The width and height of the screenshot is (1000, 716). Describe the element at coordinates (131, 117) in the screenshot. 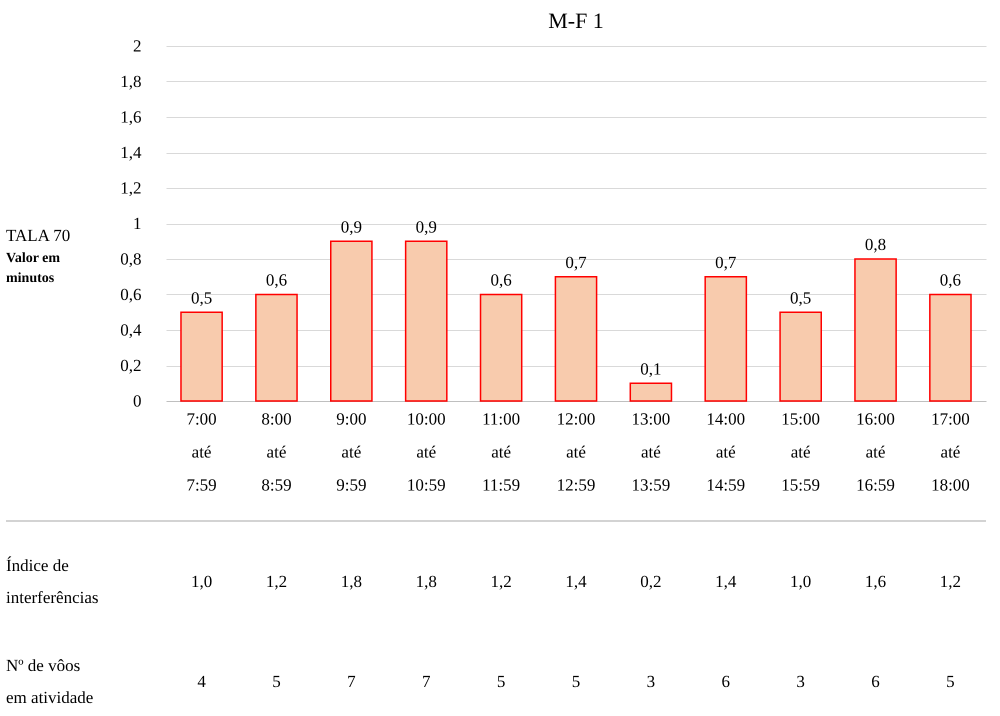

I see `y-tick-label: 1,6` at that location.